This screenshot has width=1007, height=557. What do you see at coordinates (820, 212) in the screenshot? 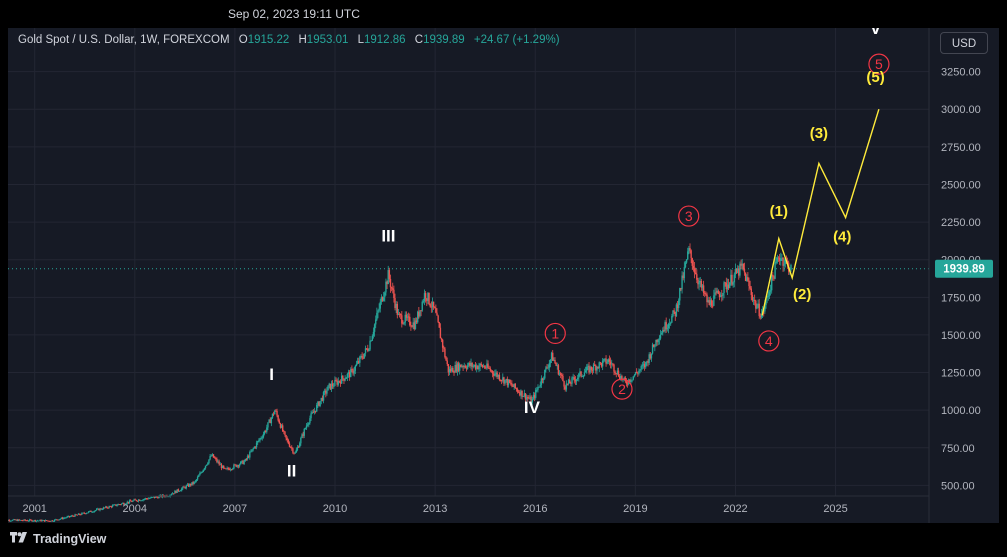
I see `projection-path` at bounding box center [820, 212].